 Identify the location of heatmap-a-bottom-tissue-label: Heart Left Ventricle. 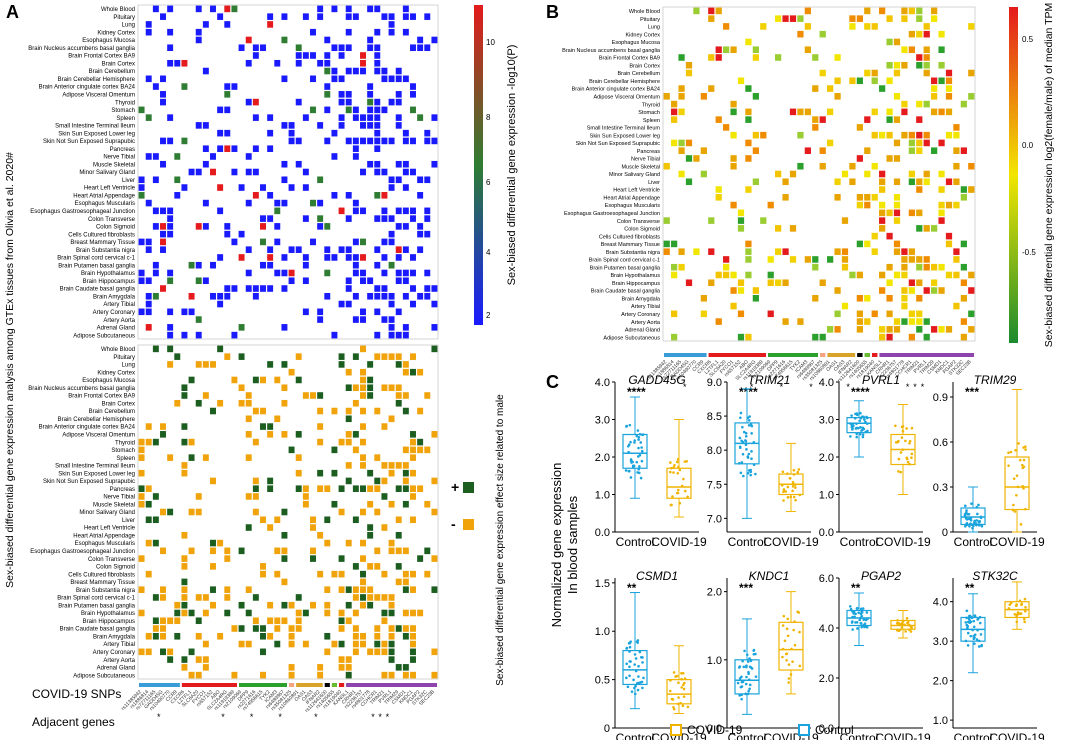
(110, 529).